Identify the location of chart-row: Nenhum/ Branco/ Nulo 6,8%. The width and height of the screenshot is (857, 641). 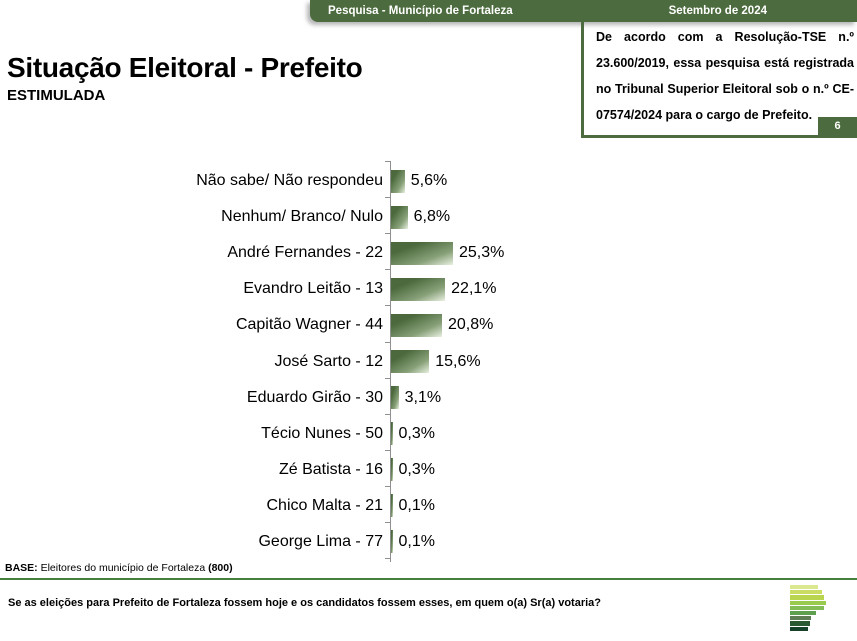
(340, 217).